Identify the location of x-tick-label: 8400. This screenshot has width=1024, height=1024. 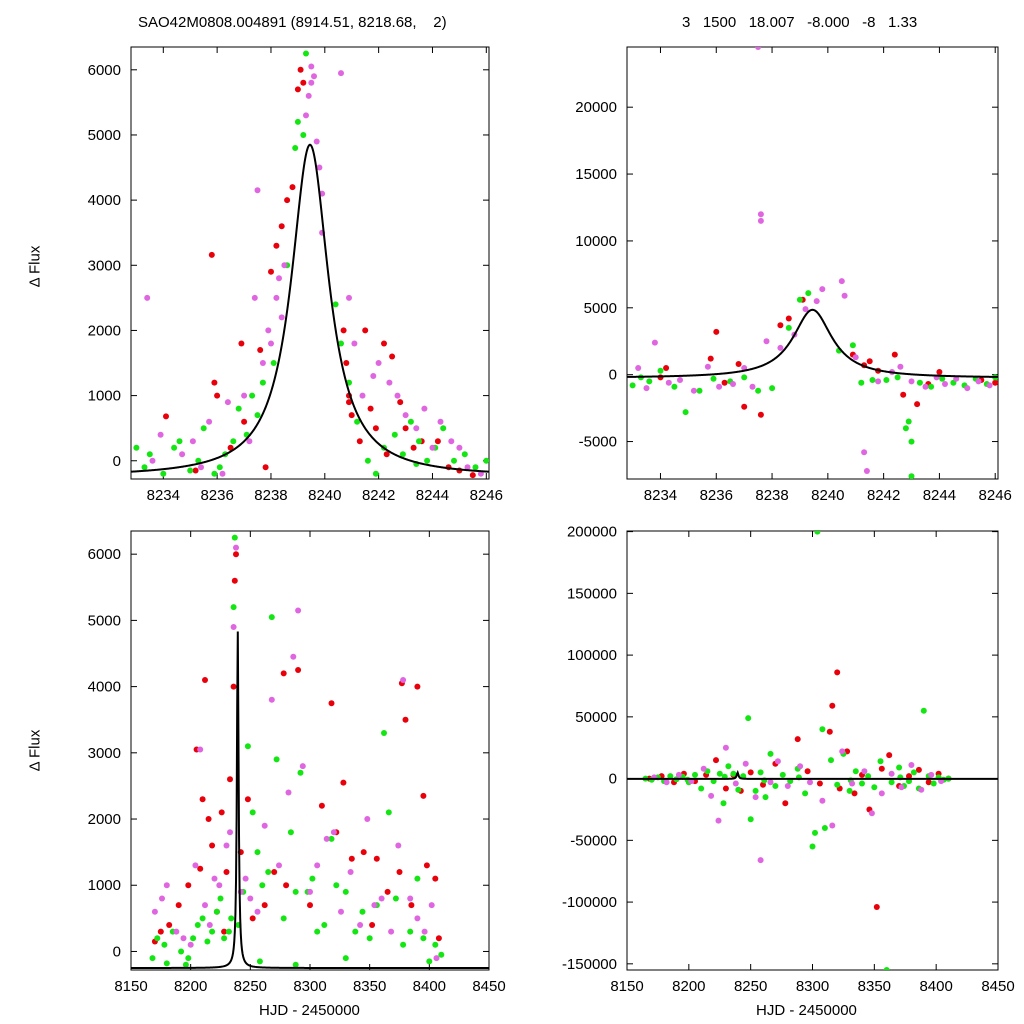
(935, 986).